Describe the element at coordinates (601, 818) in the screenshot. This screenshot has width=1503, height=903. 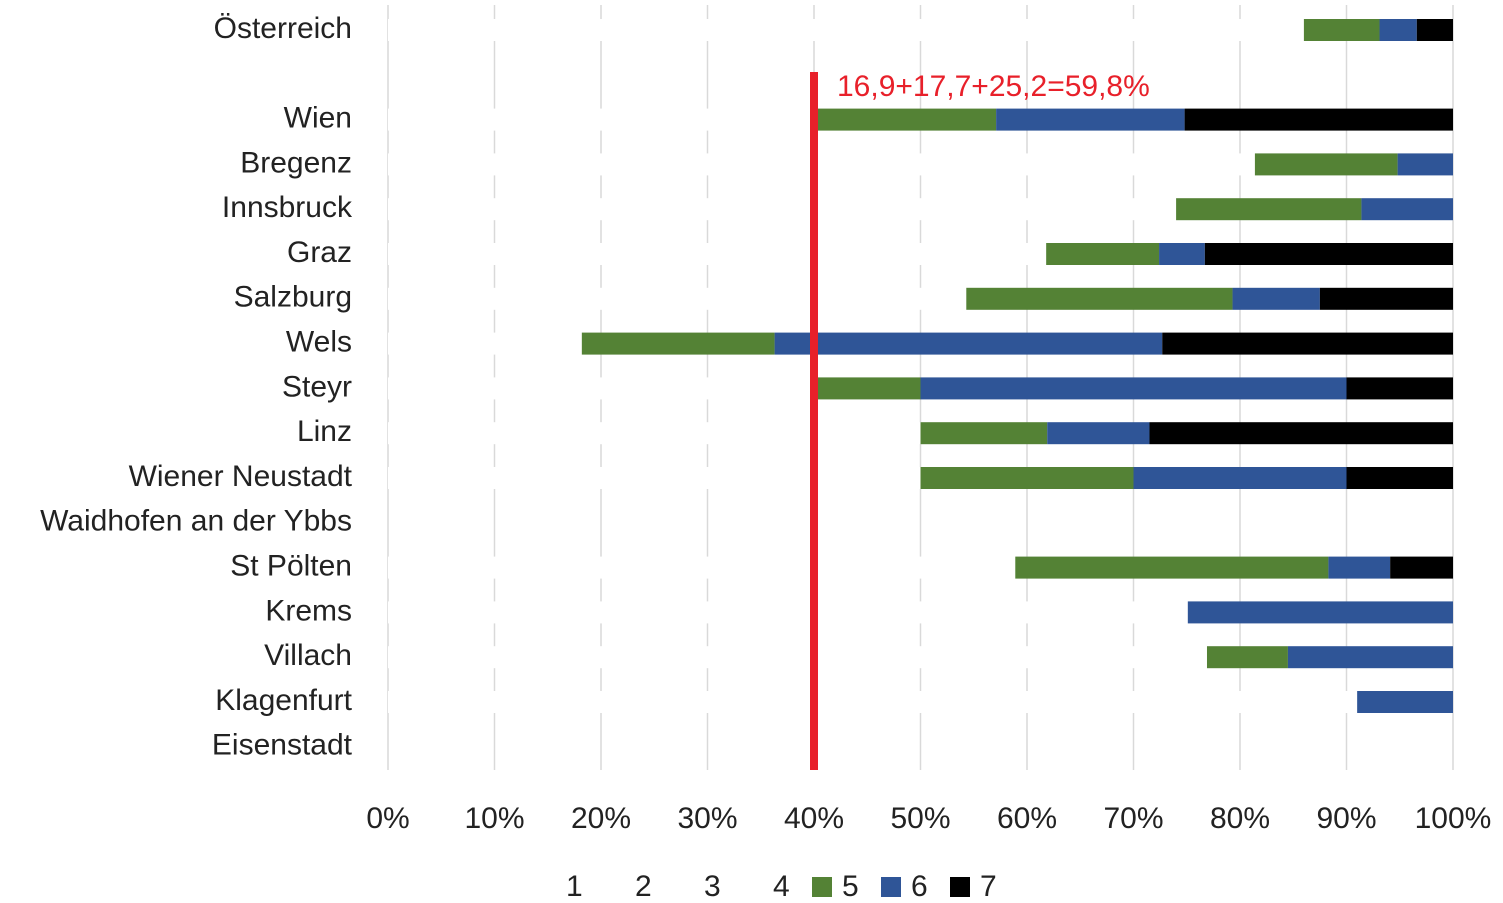
I see `x-tick-label: 20%` at that location.